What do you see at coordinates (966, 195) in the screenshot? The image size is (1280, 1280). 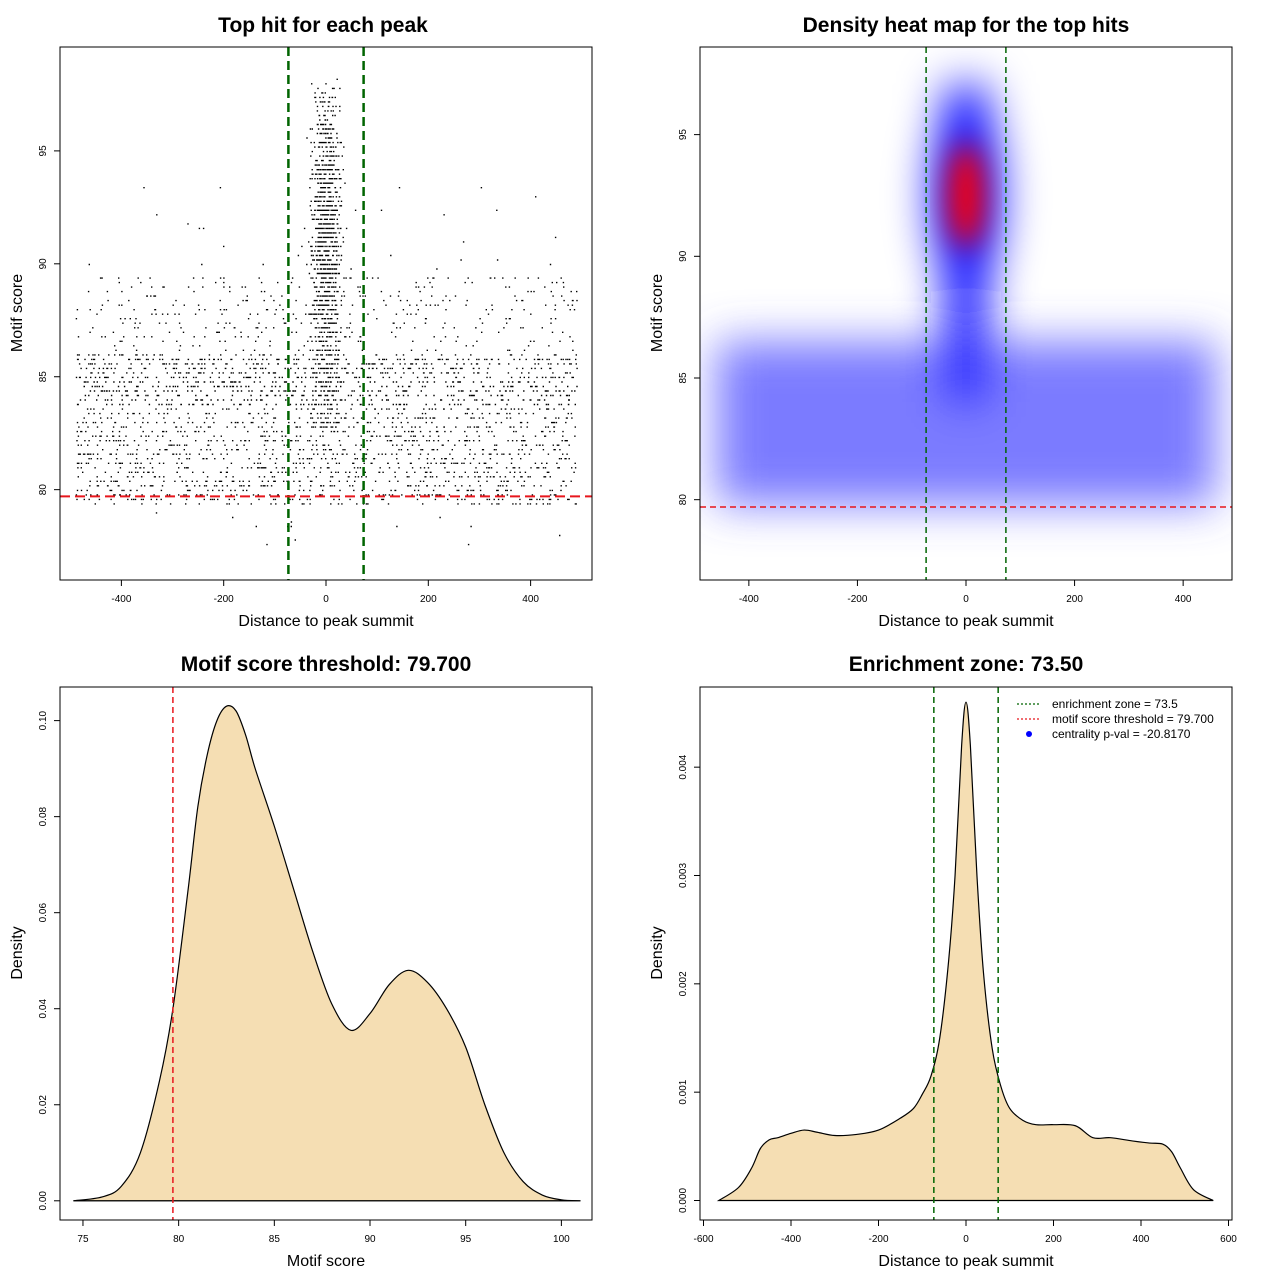 I see `heatmap-hotspot` at bounding box center [966, 195].